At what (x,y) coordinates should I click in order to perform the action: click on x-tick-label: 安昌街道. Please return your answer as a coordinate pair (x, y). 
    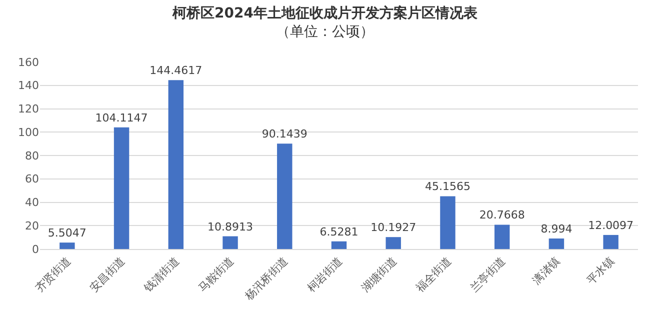
    Looking at the image, I should click on (107, 274).